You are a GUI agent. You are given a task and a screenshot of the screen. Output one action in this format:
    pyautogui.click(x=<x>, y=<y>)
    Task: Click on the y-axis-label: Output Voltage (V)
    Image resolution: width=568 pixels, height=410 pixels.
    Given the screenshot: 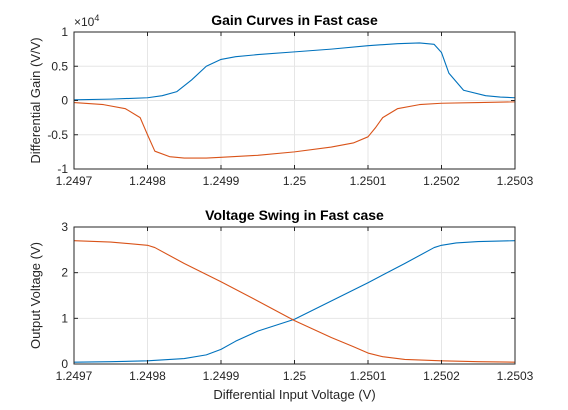 What is the action you would take?
    pyautogui.click(x=35, y=295)
    